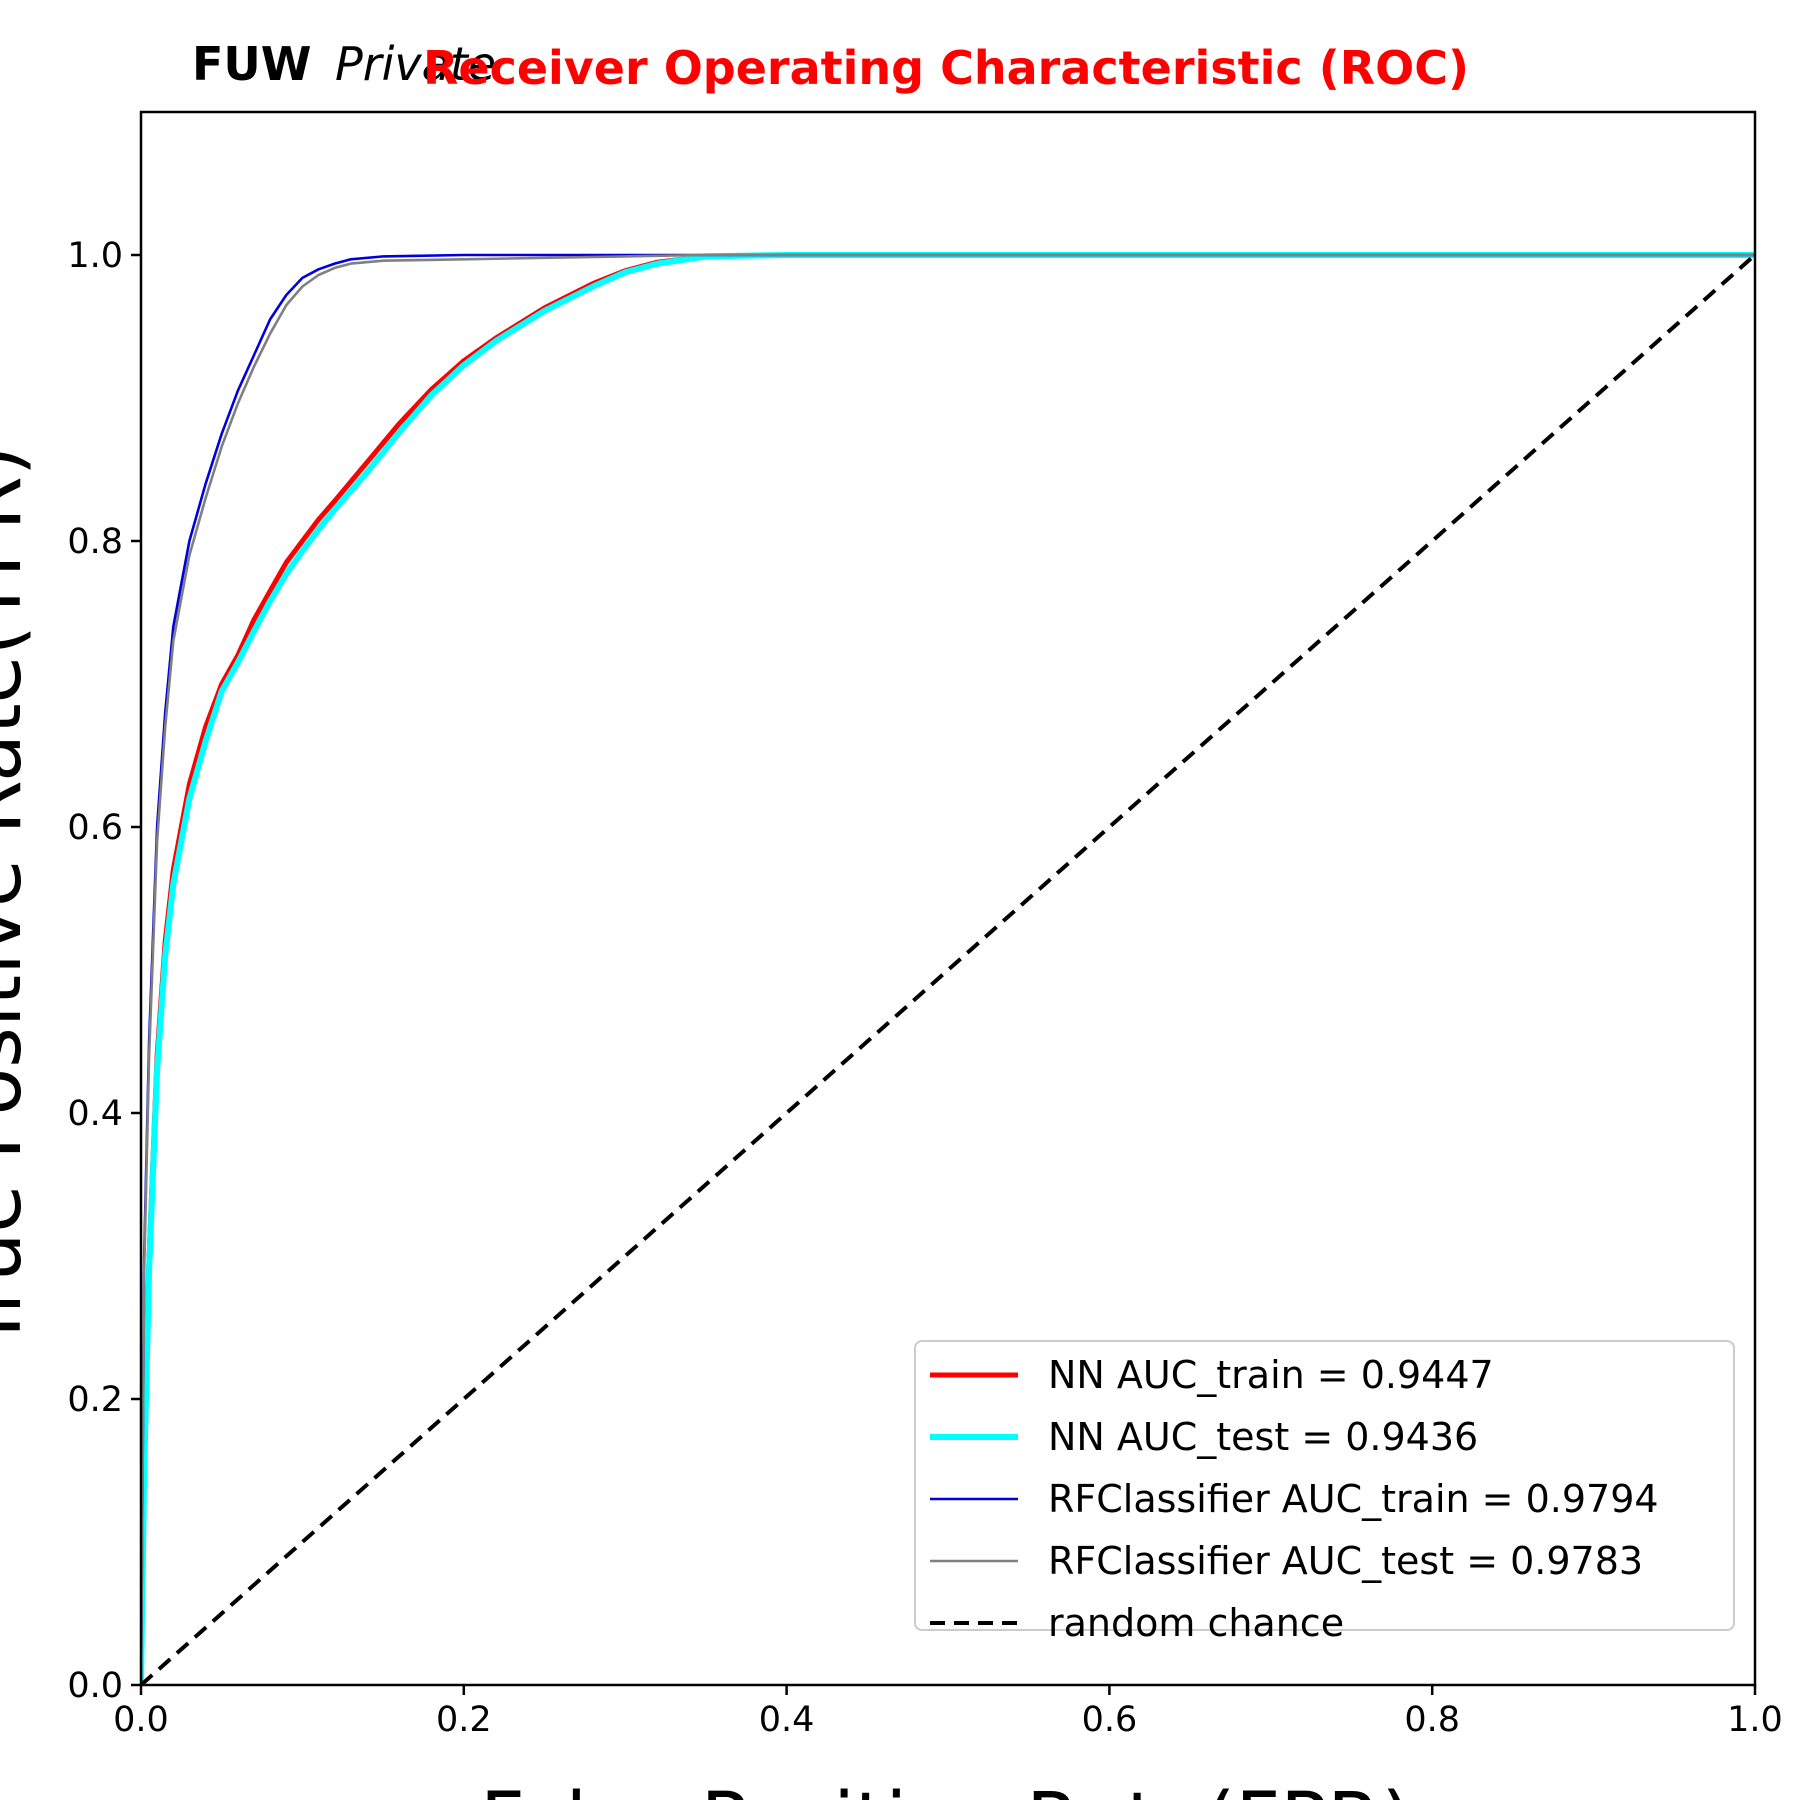 The width and height of the screenshot is (1800, 1800). What do you see at coordinates (1345, 1561) in the screenshot?
I see `legend-label-3: RFClassifier AUC_test = 0.9783` at bounding box center [1345, 1561].